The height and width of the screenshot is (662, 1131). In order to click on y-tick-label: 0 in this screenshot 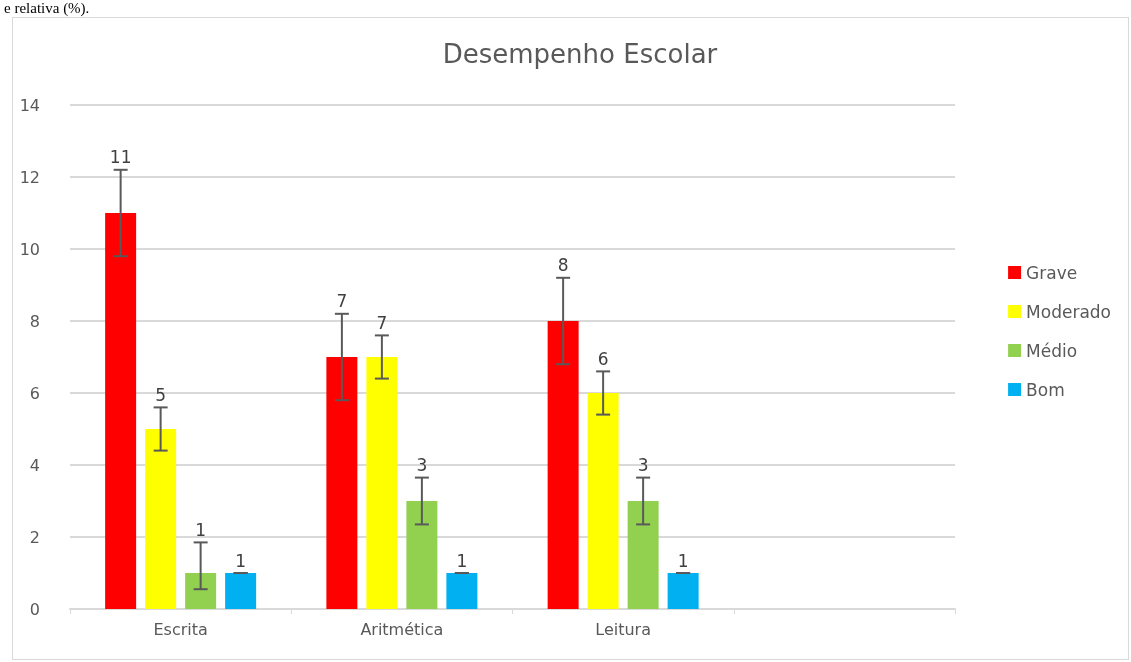, I will do `click(34, 609)`.